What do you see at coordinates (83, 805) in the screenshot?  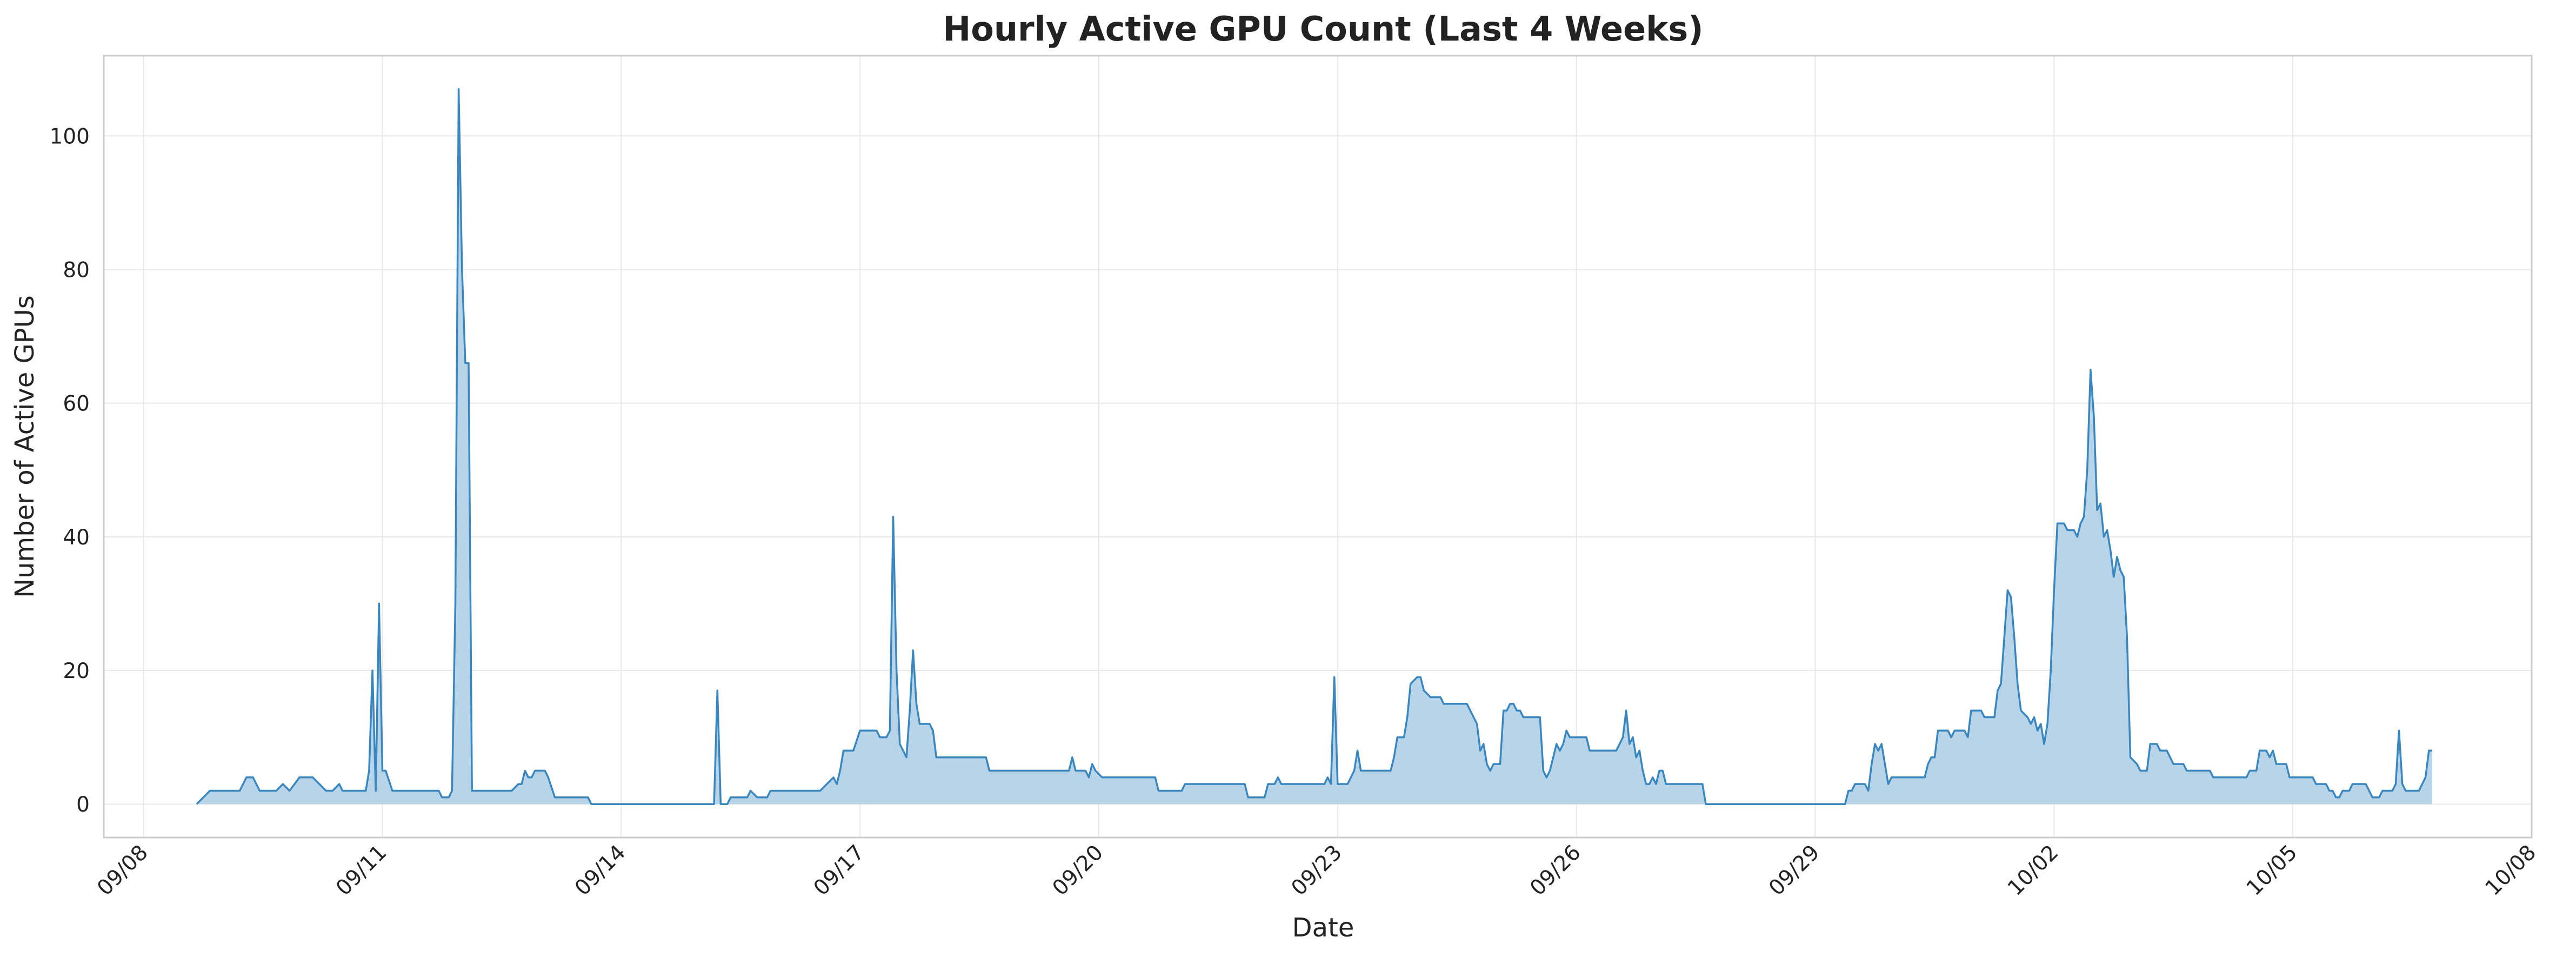 I see `y-tick-label: 0` at bounding box center [83, 805].